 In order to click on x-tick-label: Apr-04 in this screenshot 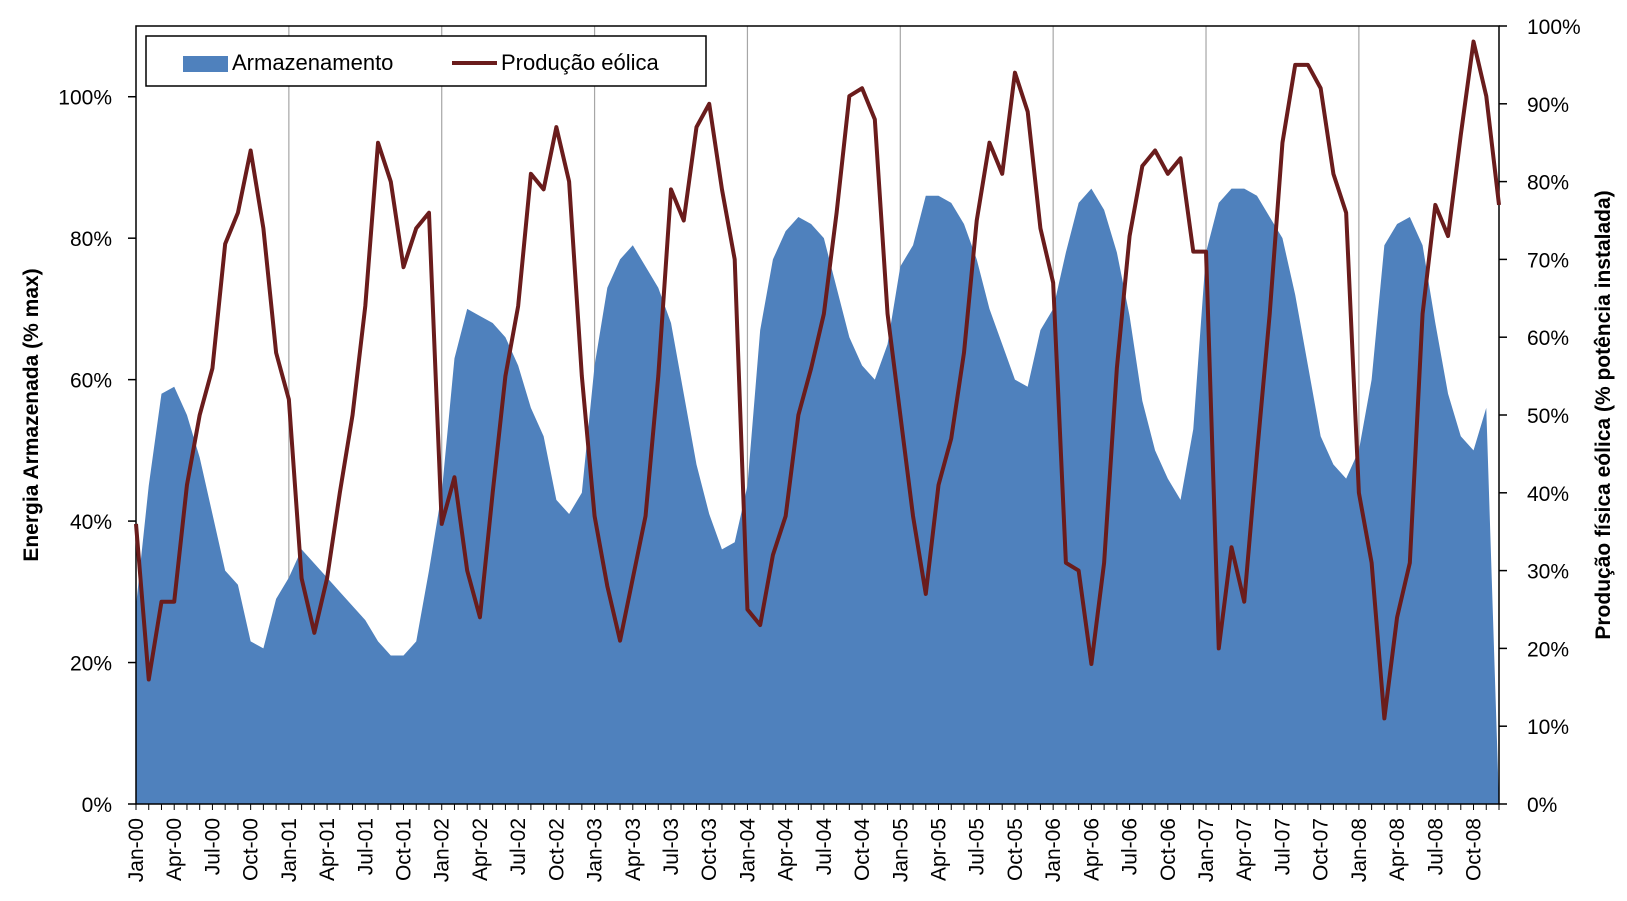, I will do `click(786, 849)`.